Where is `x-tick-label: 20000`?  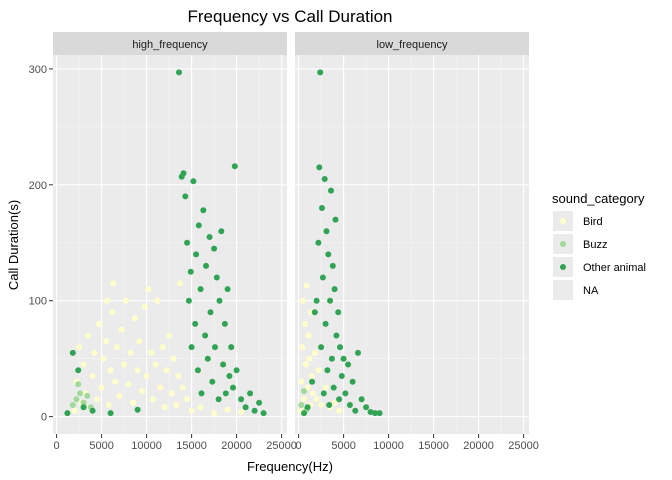 x-tick-label: 20000 is located at coordinates (478, 446).